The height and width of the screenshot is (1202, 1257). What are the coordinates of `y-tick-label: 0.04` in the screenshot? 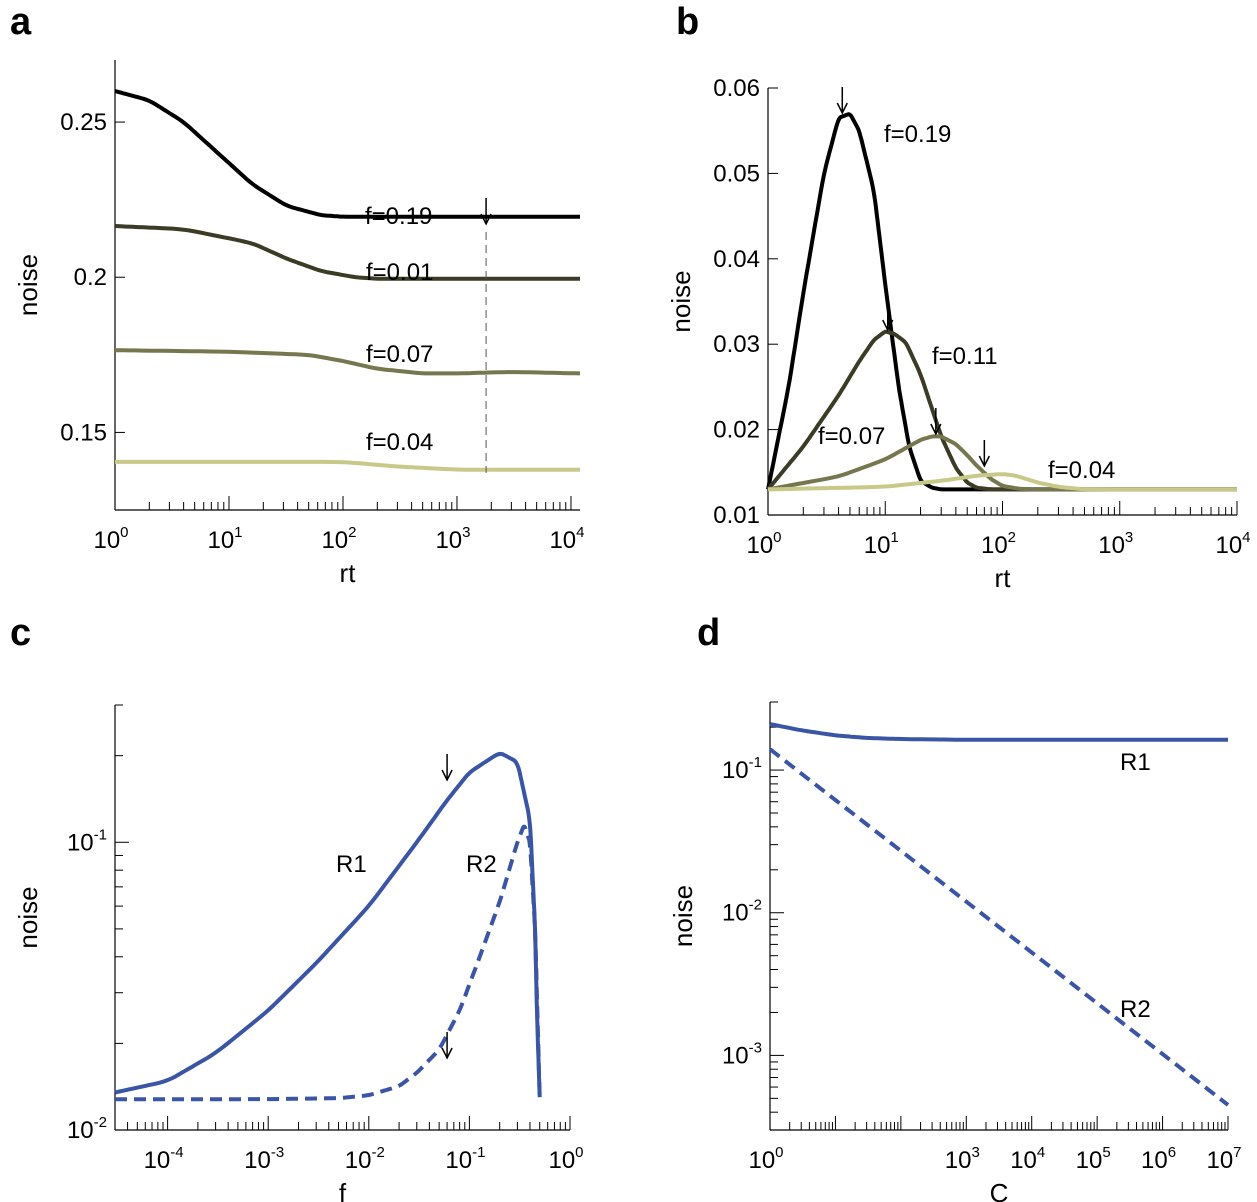 It's located at (736, 259).